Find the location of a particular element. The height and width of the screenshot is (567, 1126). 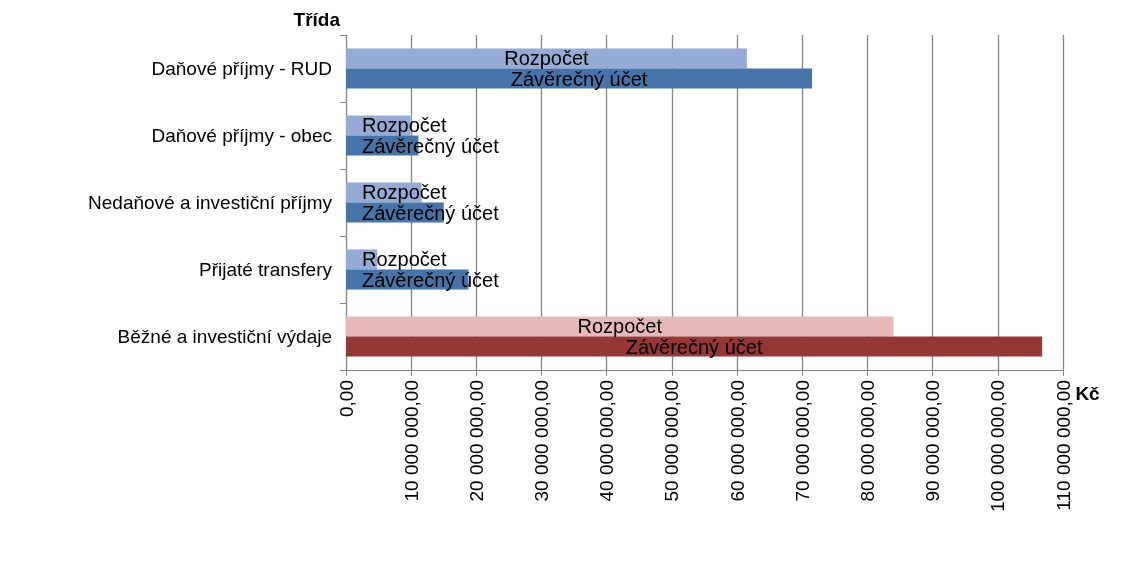

x-tick-label: 40 000 000,00 is located at coordinates (607, 441).